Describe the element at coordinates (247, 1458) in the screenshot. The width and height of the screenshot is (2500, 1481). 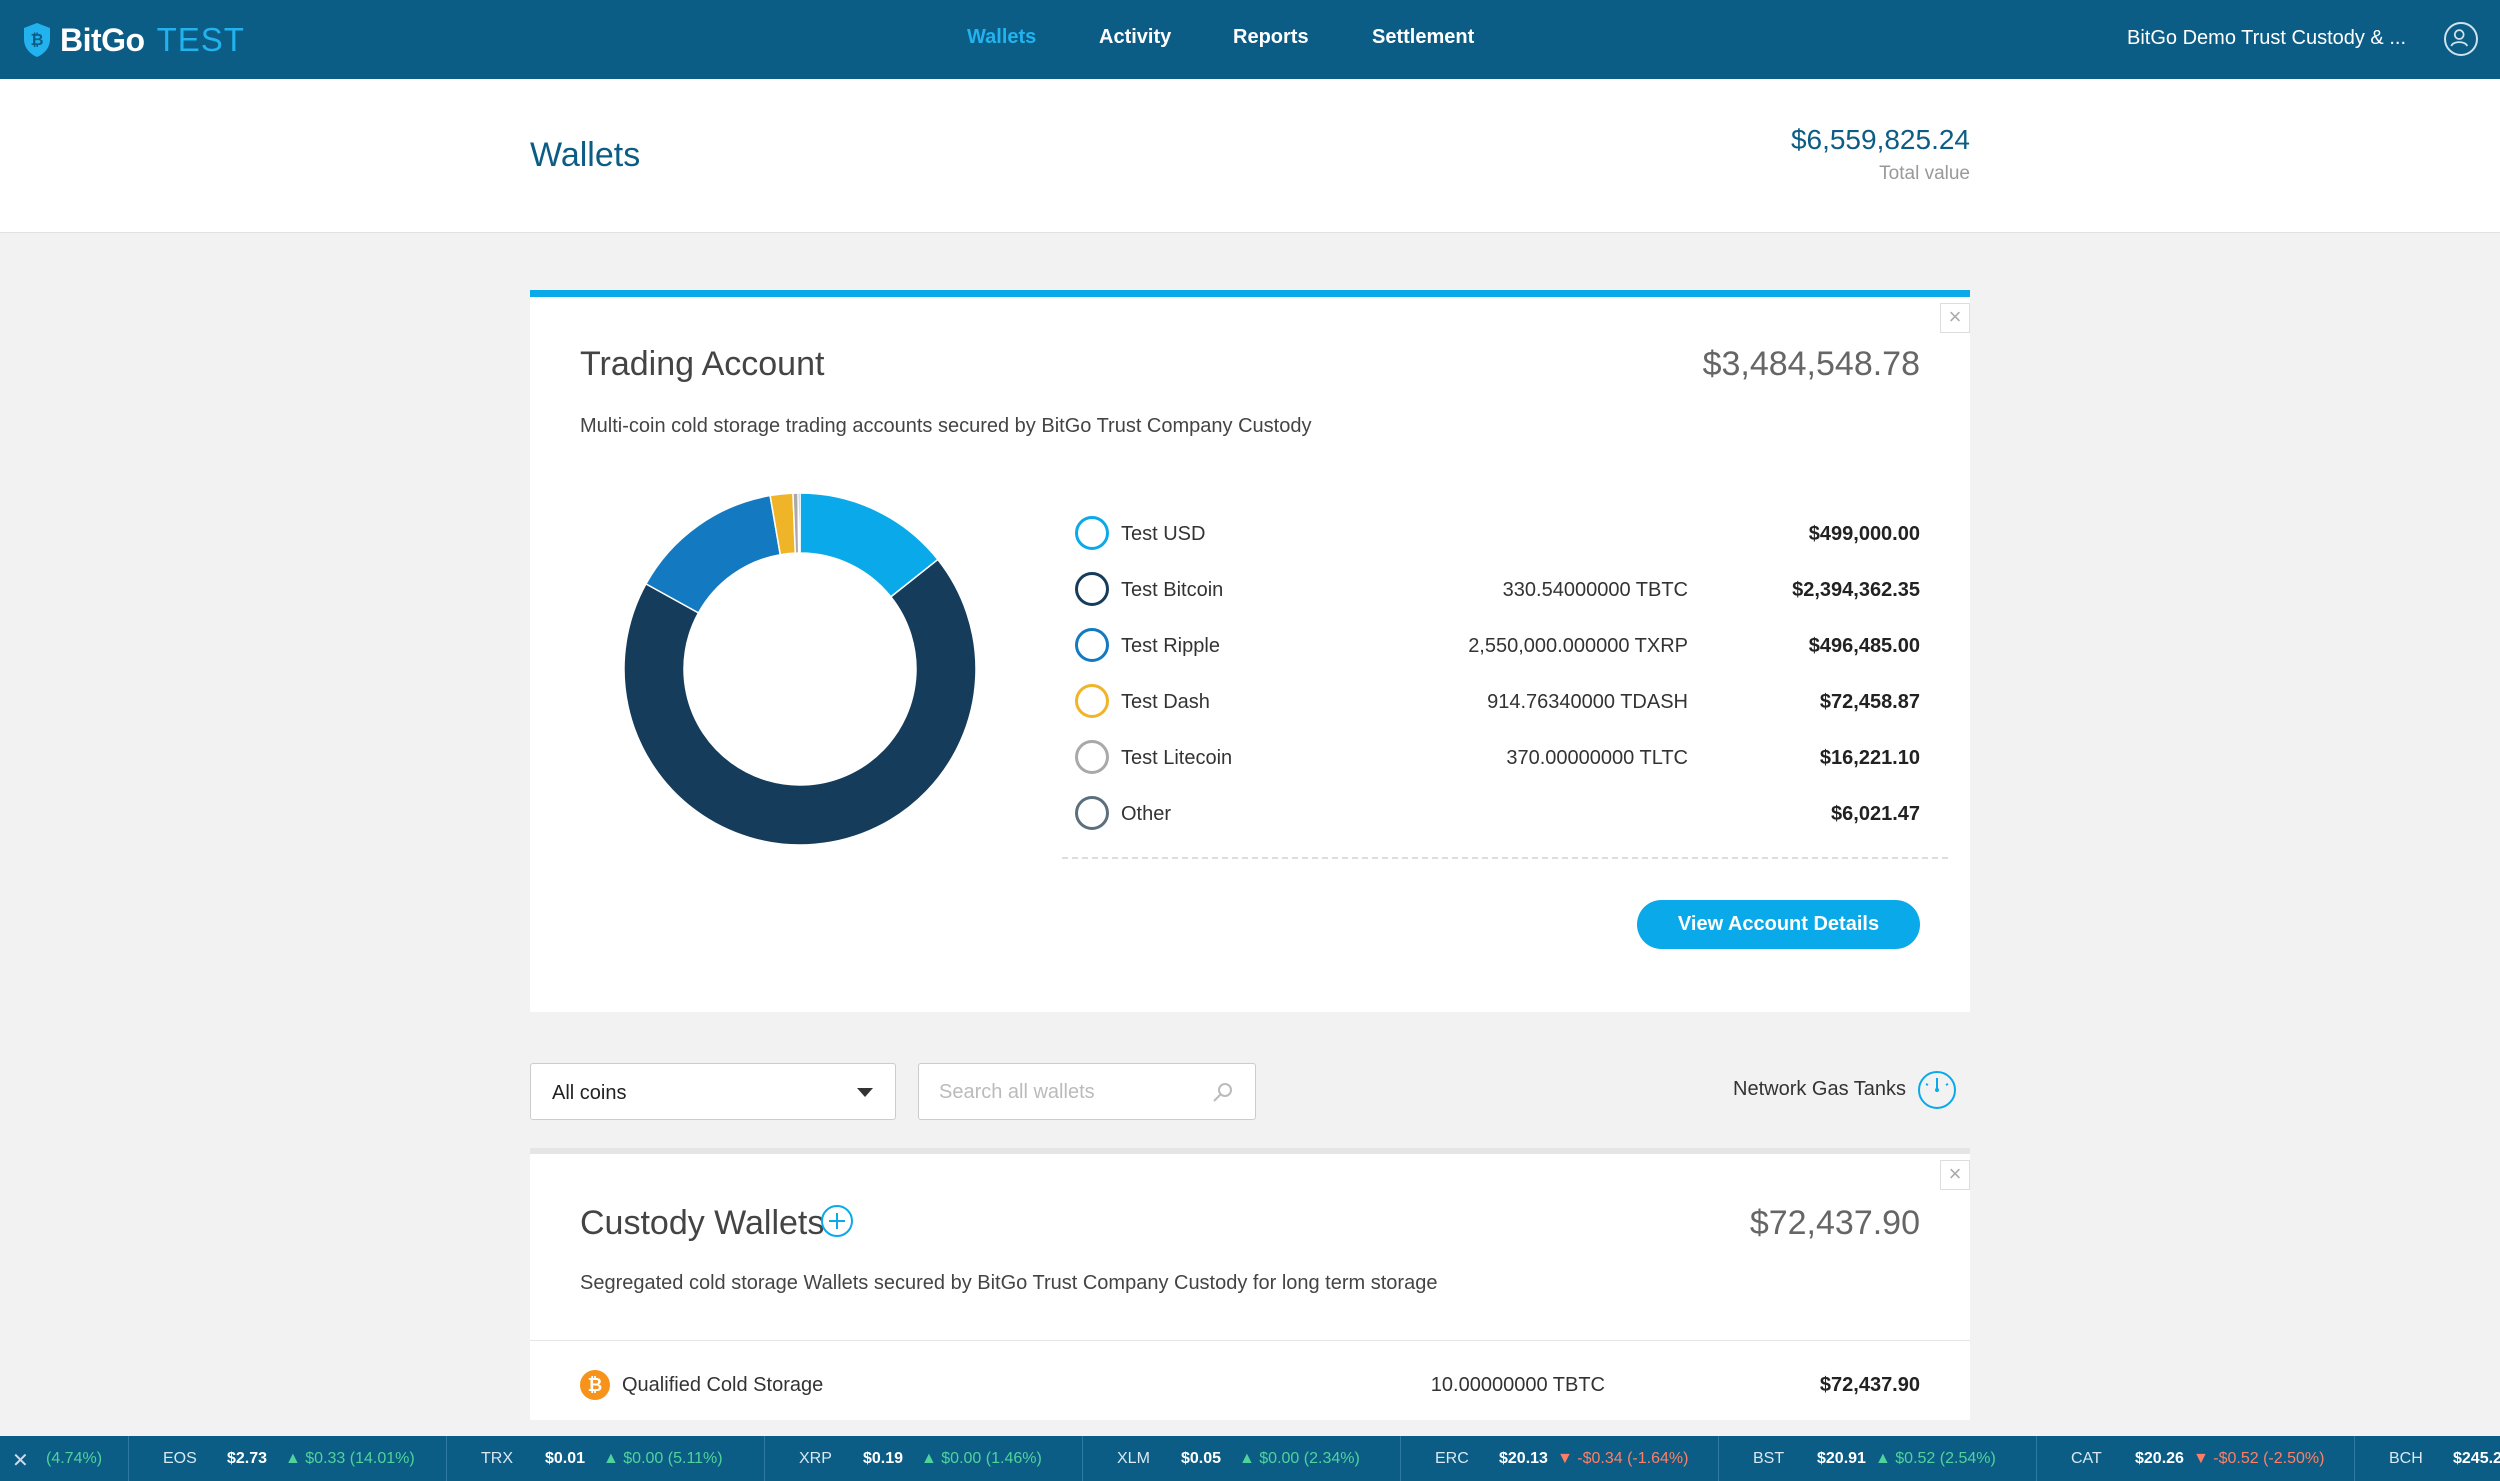
I see `ticker-price: $2.73` at that location.